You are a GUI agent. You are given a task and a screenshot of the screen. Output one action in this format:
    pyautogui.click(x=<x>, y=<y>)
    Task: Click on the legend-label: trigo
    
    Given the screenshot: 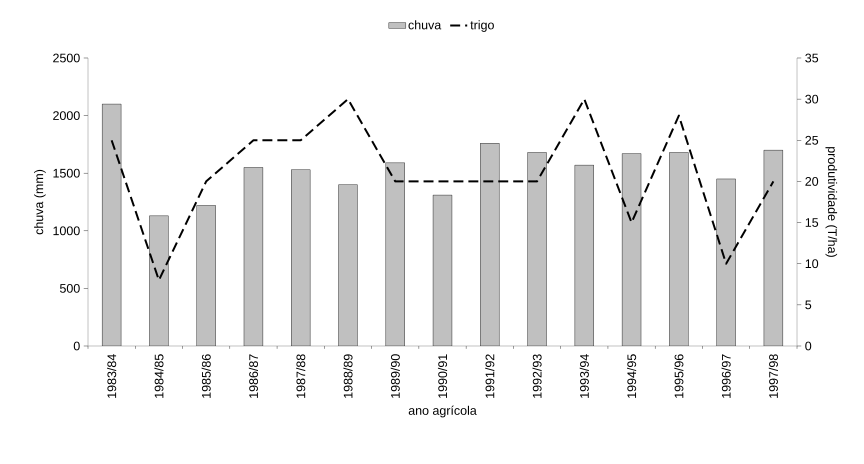 What is the action you would take?
    pyautogui.click(x=482, y=26)
    